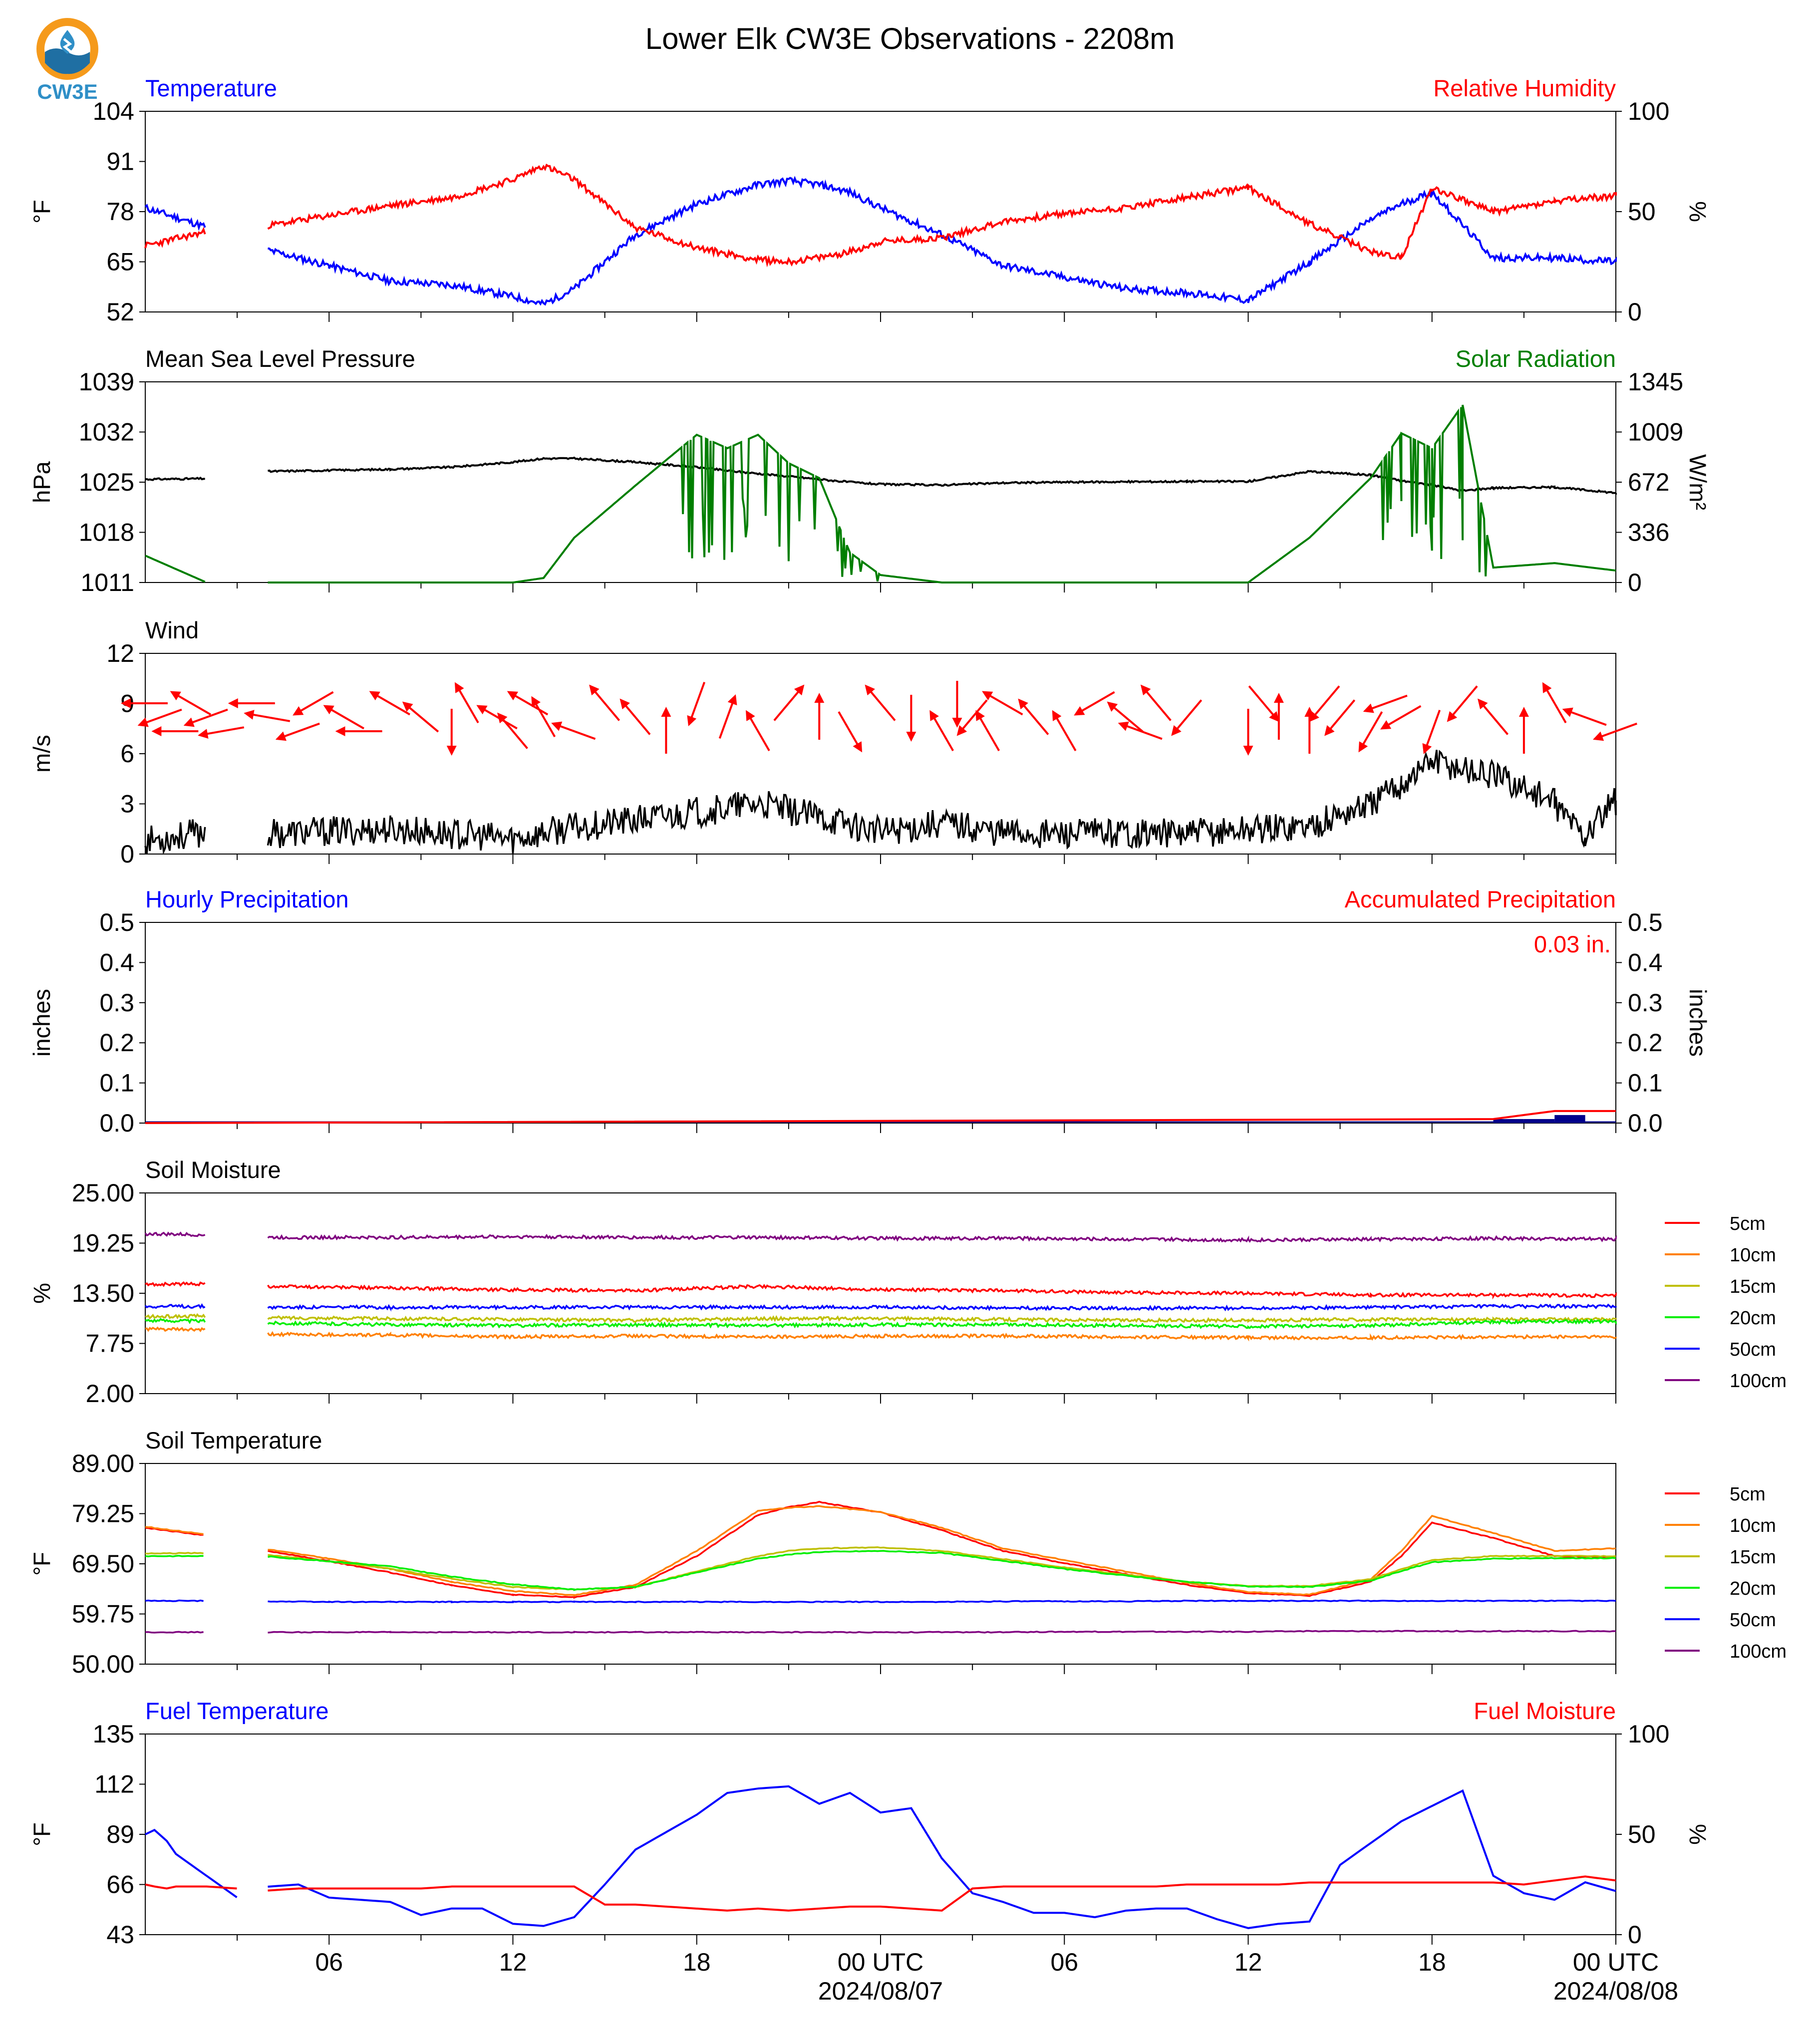 The height and width of the screenshot is (2028, 1820). I want to click on panel-title-right: Accumulated Precipitation, so click(1480, 899).